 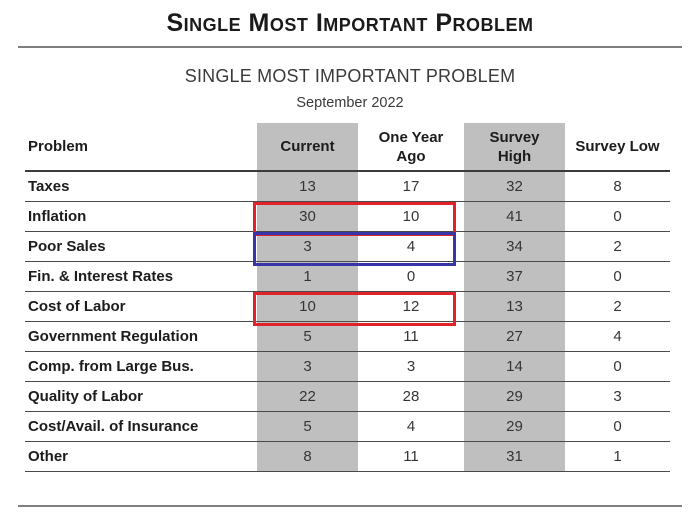 What do you see at coordinates (514, 276) in the screenshot?
I see `cell-survey-high: 37` at bounding box center [514, 276].